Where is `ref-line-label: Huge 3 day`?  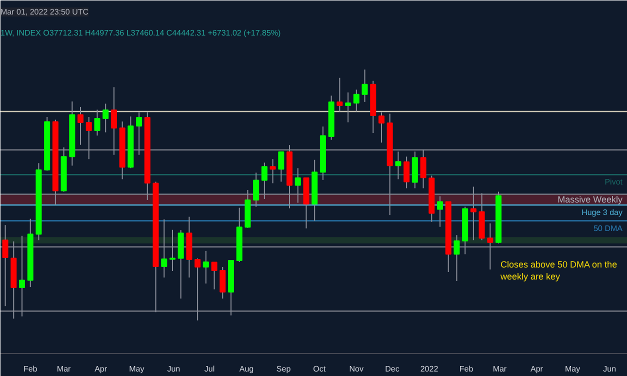
ref-line-label: Huge 3 day is located at coordinates (602, 213).